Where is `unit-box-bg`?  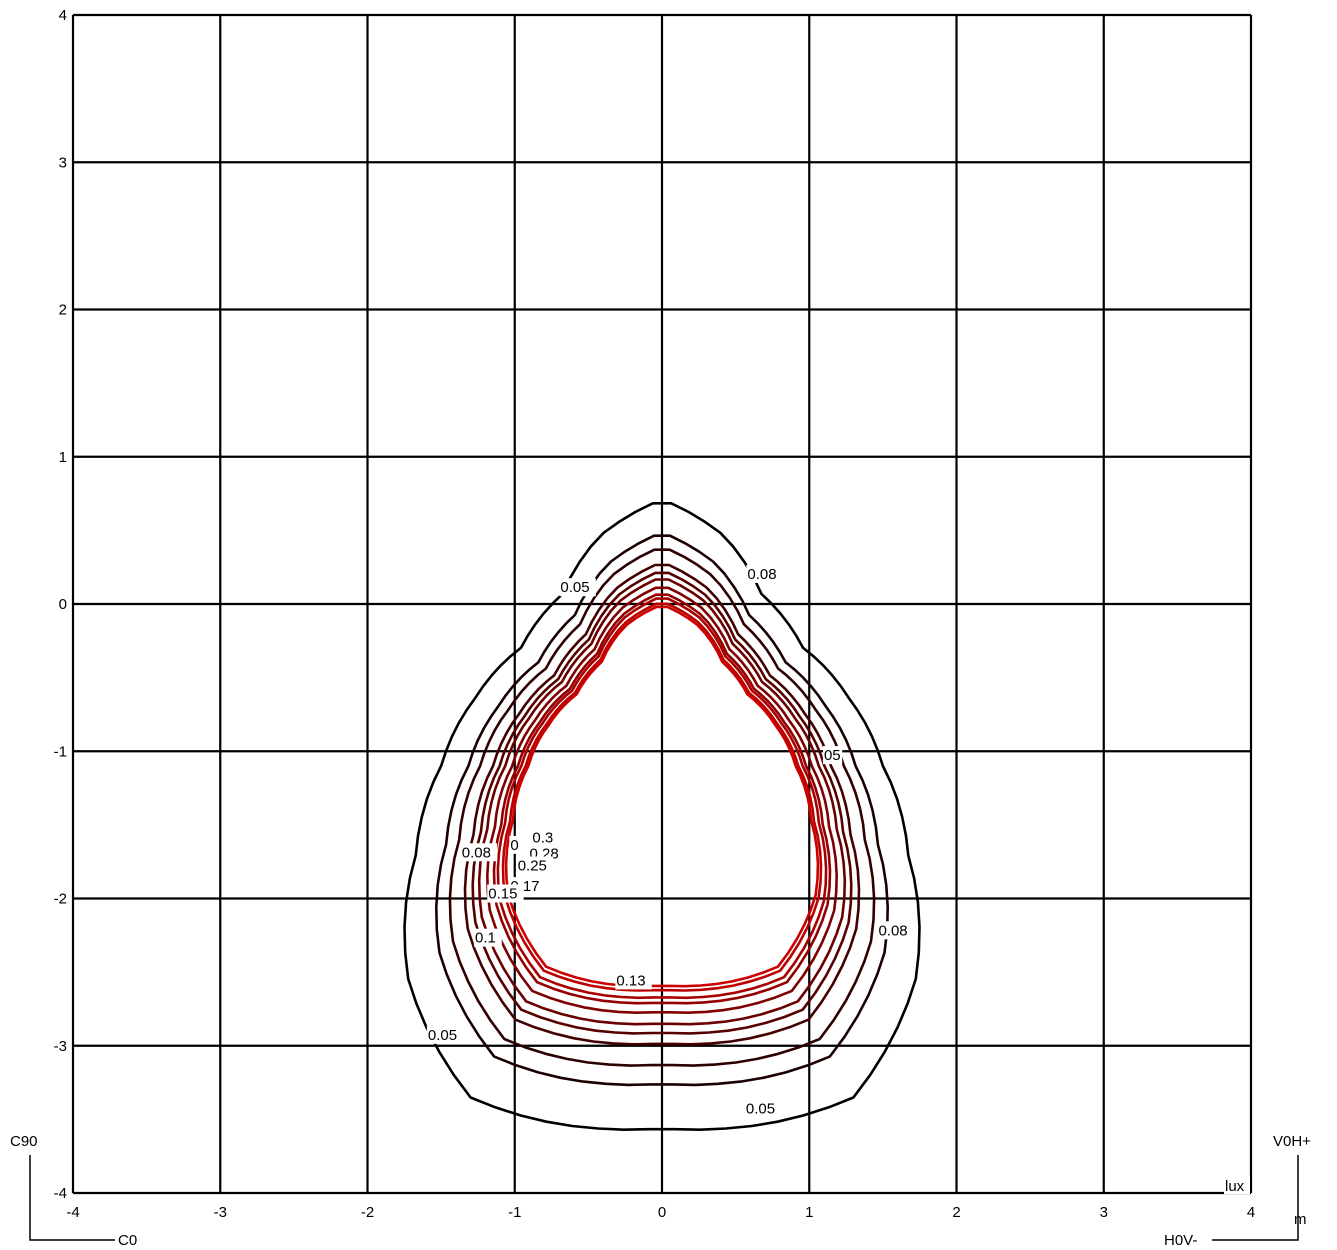
unit-box-bg is located at coordinates (1237, 1185).